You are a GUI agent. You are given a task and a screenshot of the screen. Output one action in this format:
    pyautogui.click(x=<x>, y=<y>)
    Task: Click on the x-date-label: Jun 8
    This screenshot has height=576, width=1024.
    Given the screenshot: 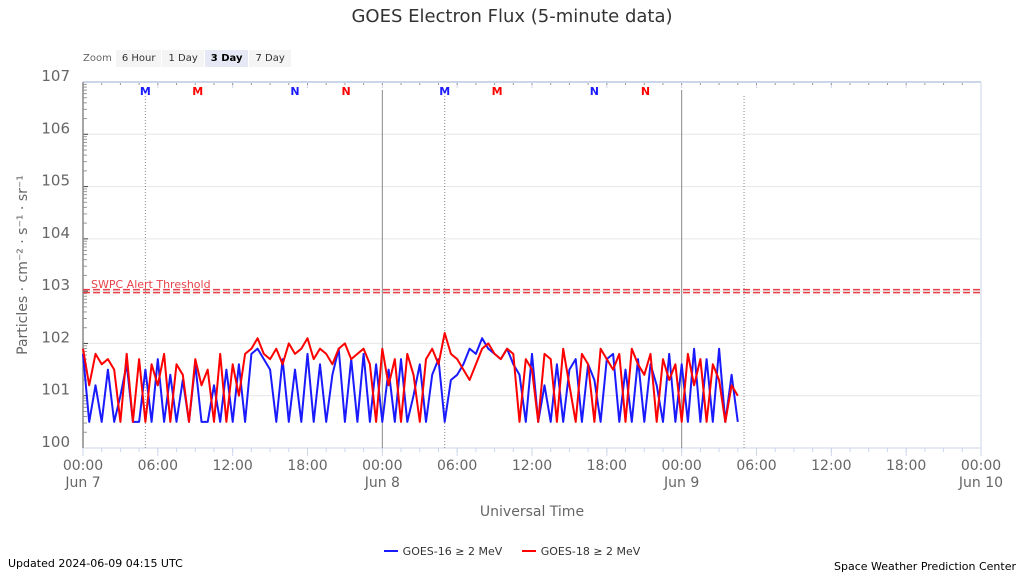 What is the action you would take?
    pyautogui.click(x=382, y=483)
    